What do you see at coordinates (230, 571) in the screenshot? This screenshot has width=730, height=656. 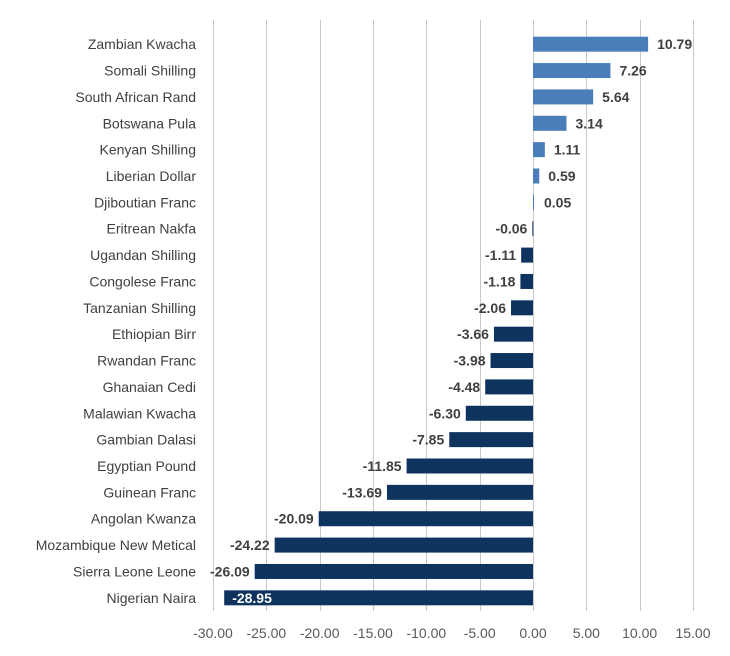 I see `value-label: -26.09` at bounding box center [230, 571].